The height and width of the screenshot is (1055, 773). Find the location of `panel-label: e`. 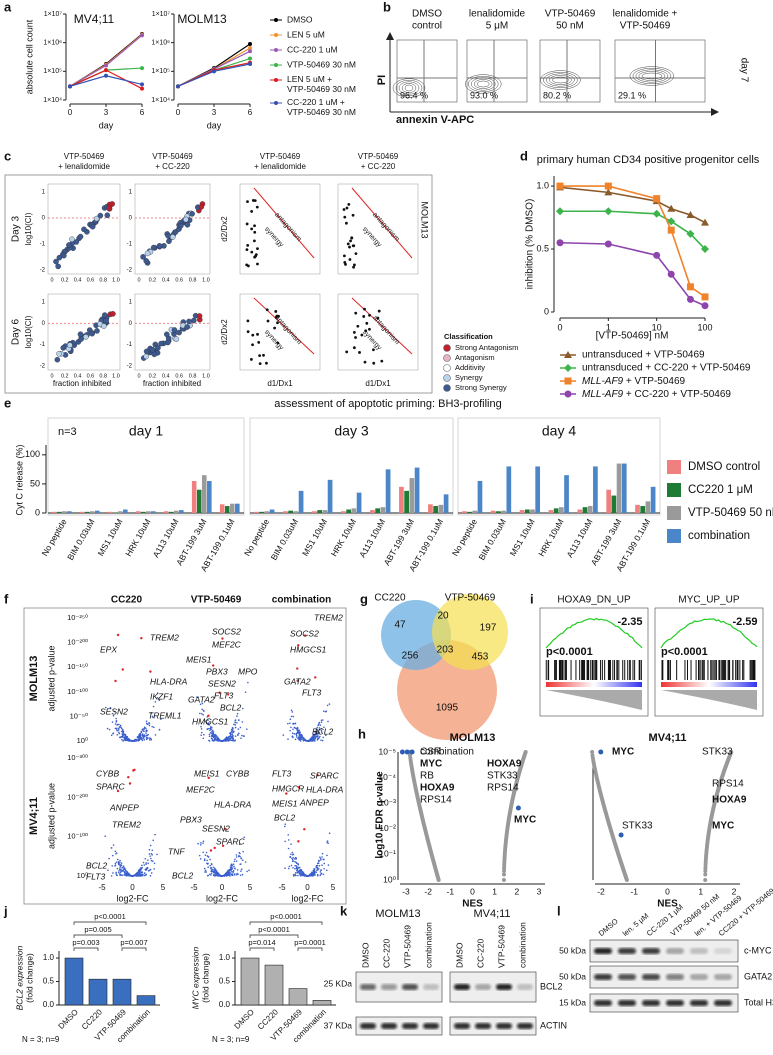

panel-label: e is located at coordinates (7, 402).